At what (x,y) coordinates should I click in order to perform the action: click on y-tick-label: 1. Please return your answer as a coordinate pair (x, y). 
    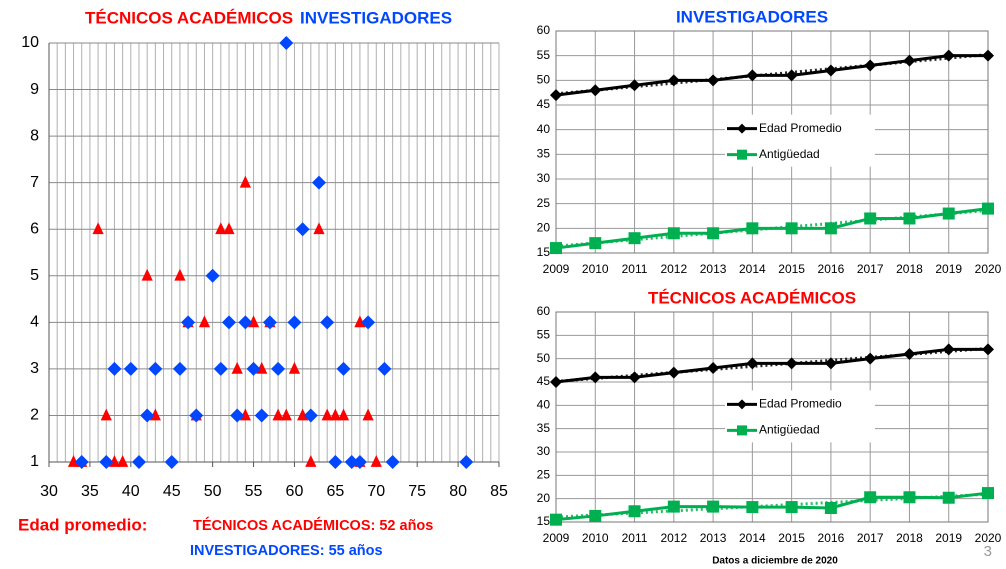
    Looking at the image, I should click on (34, 461).